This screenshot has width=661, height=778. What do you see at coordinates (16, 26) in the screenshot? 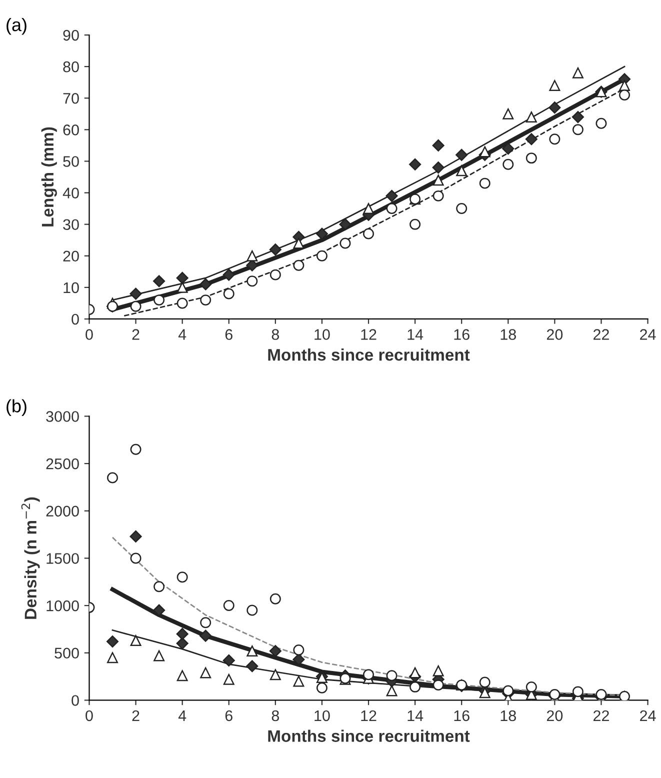
I see `text: (a)` at bounding box center [16, 26].